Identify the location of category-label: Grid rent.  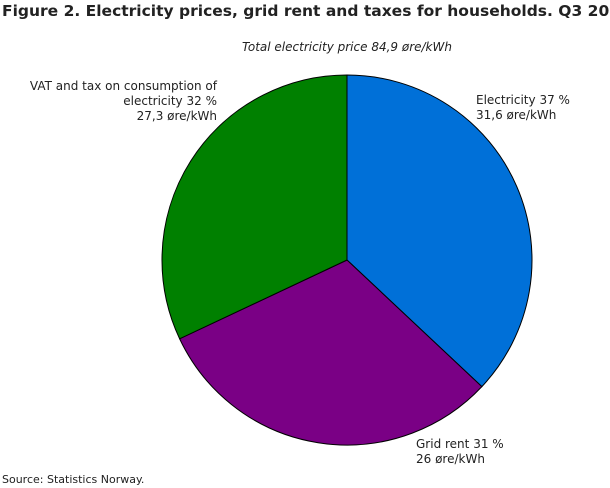
(443, 444).